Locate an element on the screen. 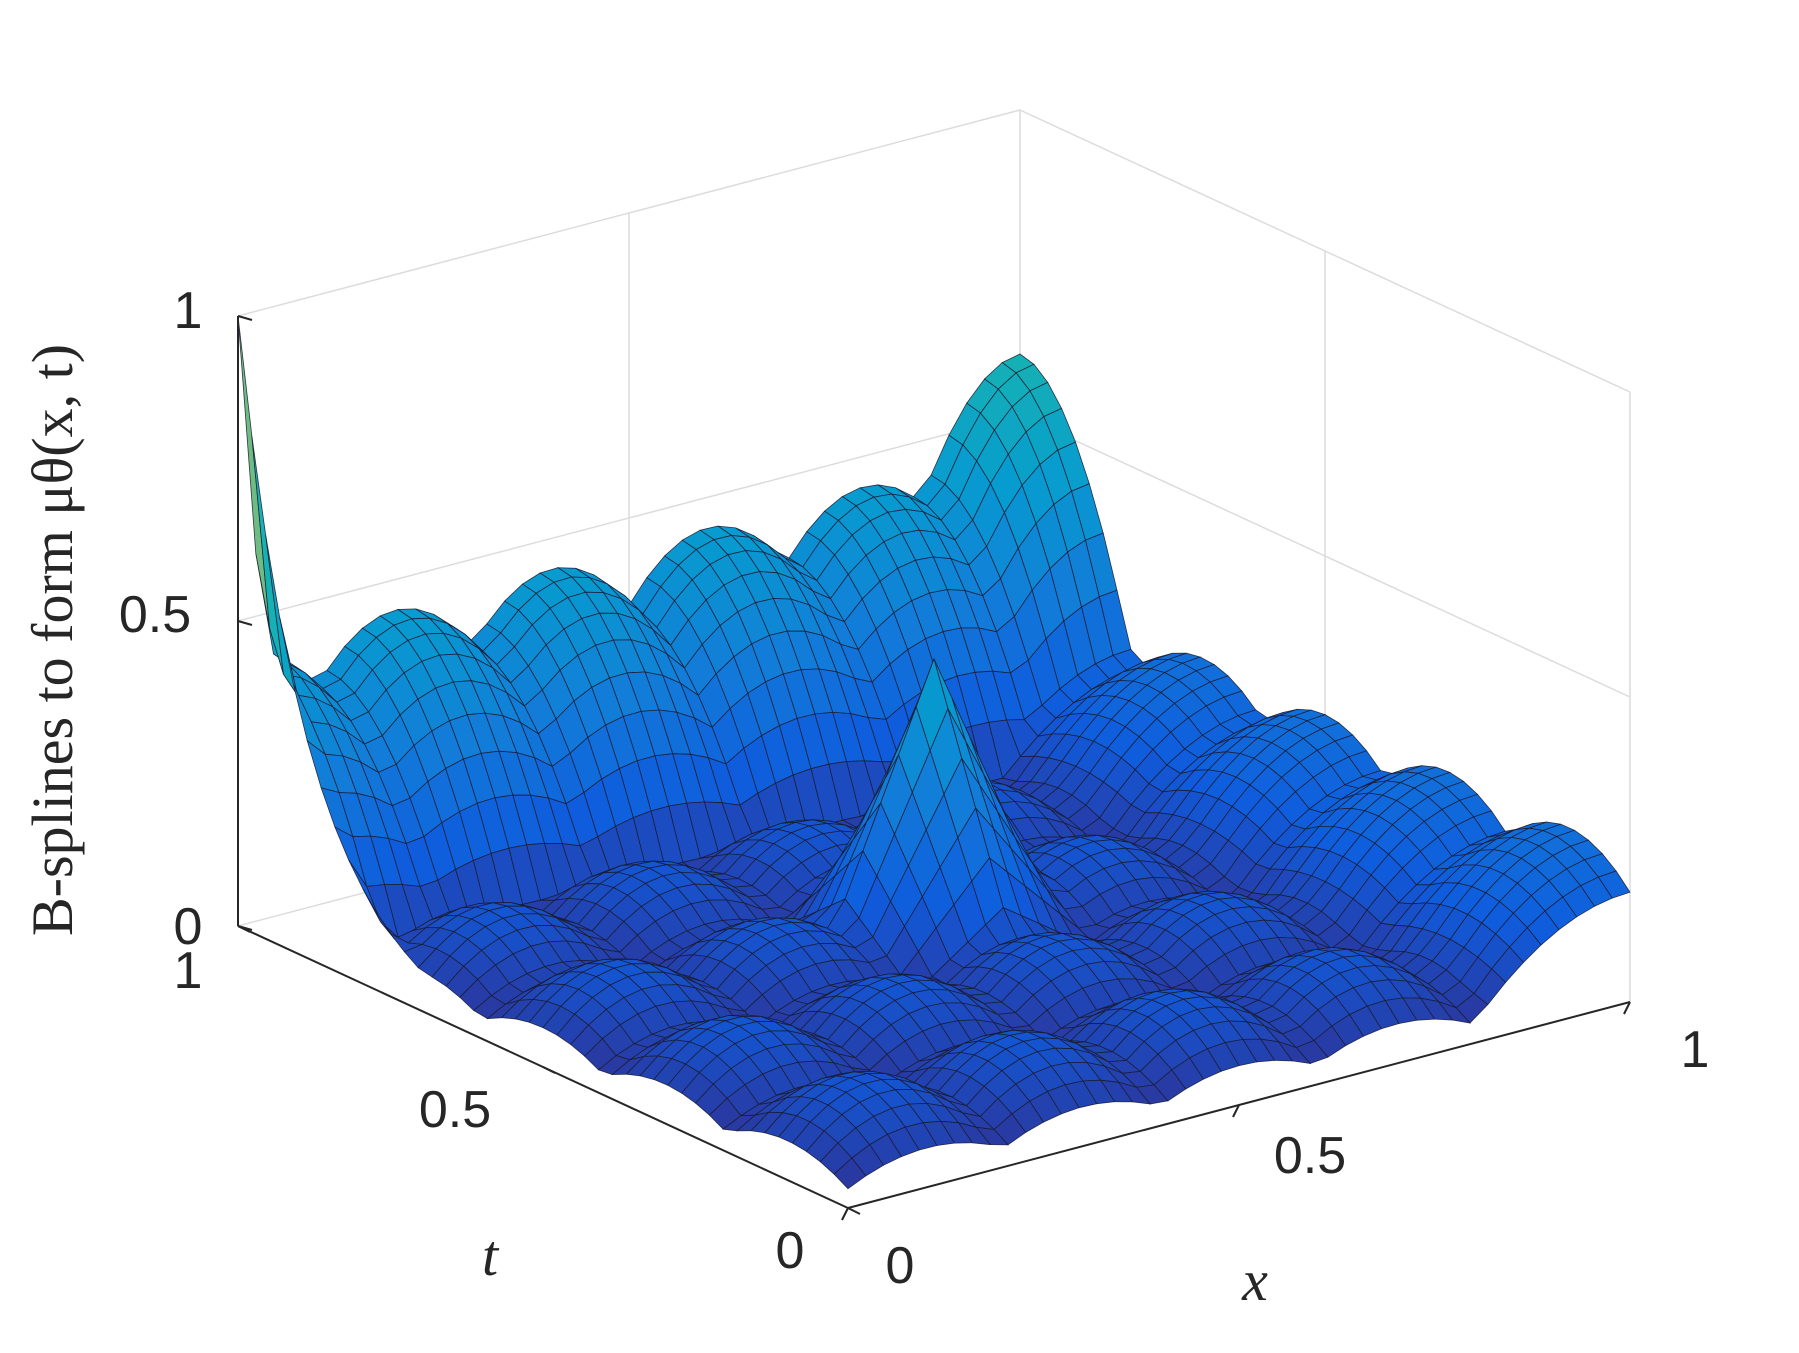 The width and height of the screenshot is (1799, 1353). x-axis-label: x is located at coordinates (1254, 1280).